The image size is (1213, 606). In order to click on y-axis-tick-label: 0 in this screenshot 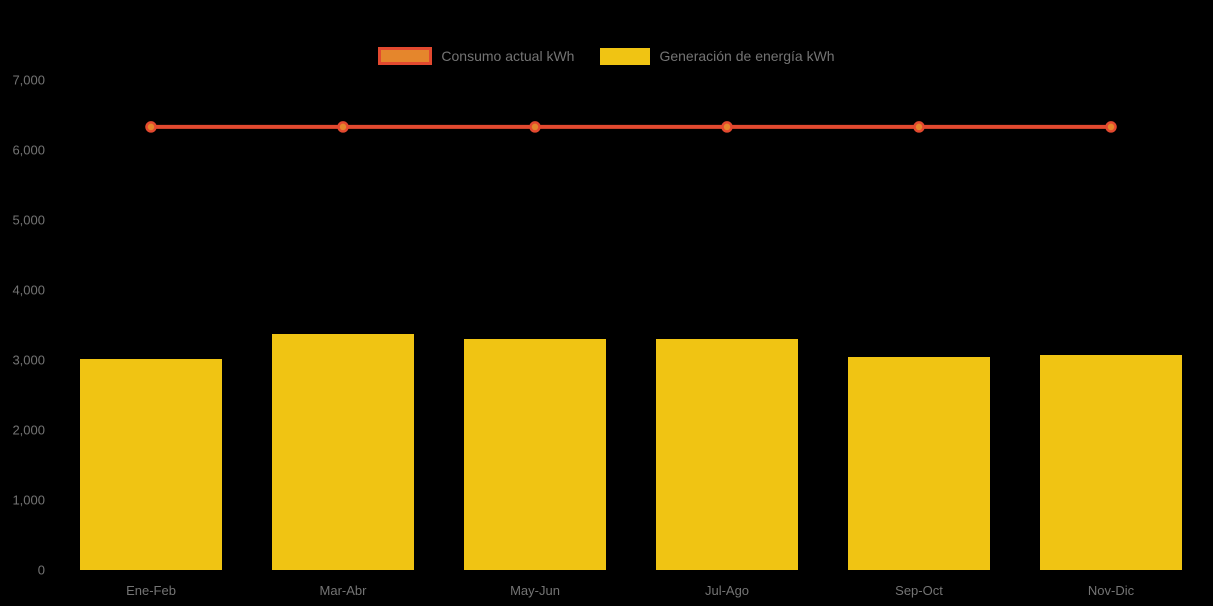, I will do `click(41, 570)`.